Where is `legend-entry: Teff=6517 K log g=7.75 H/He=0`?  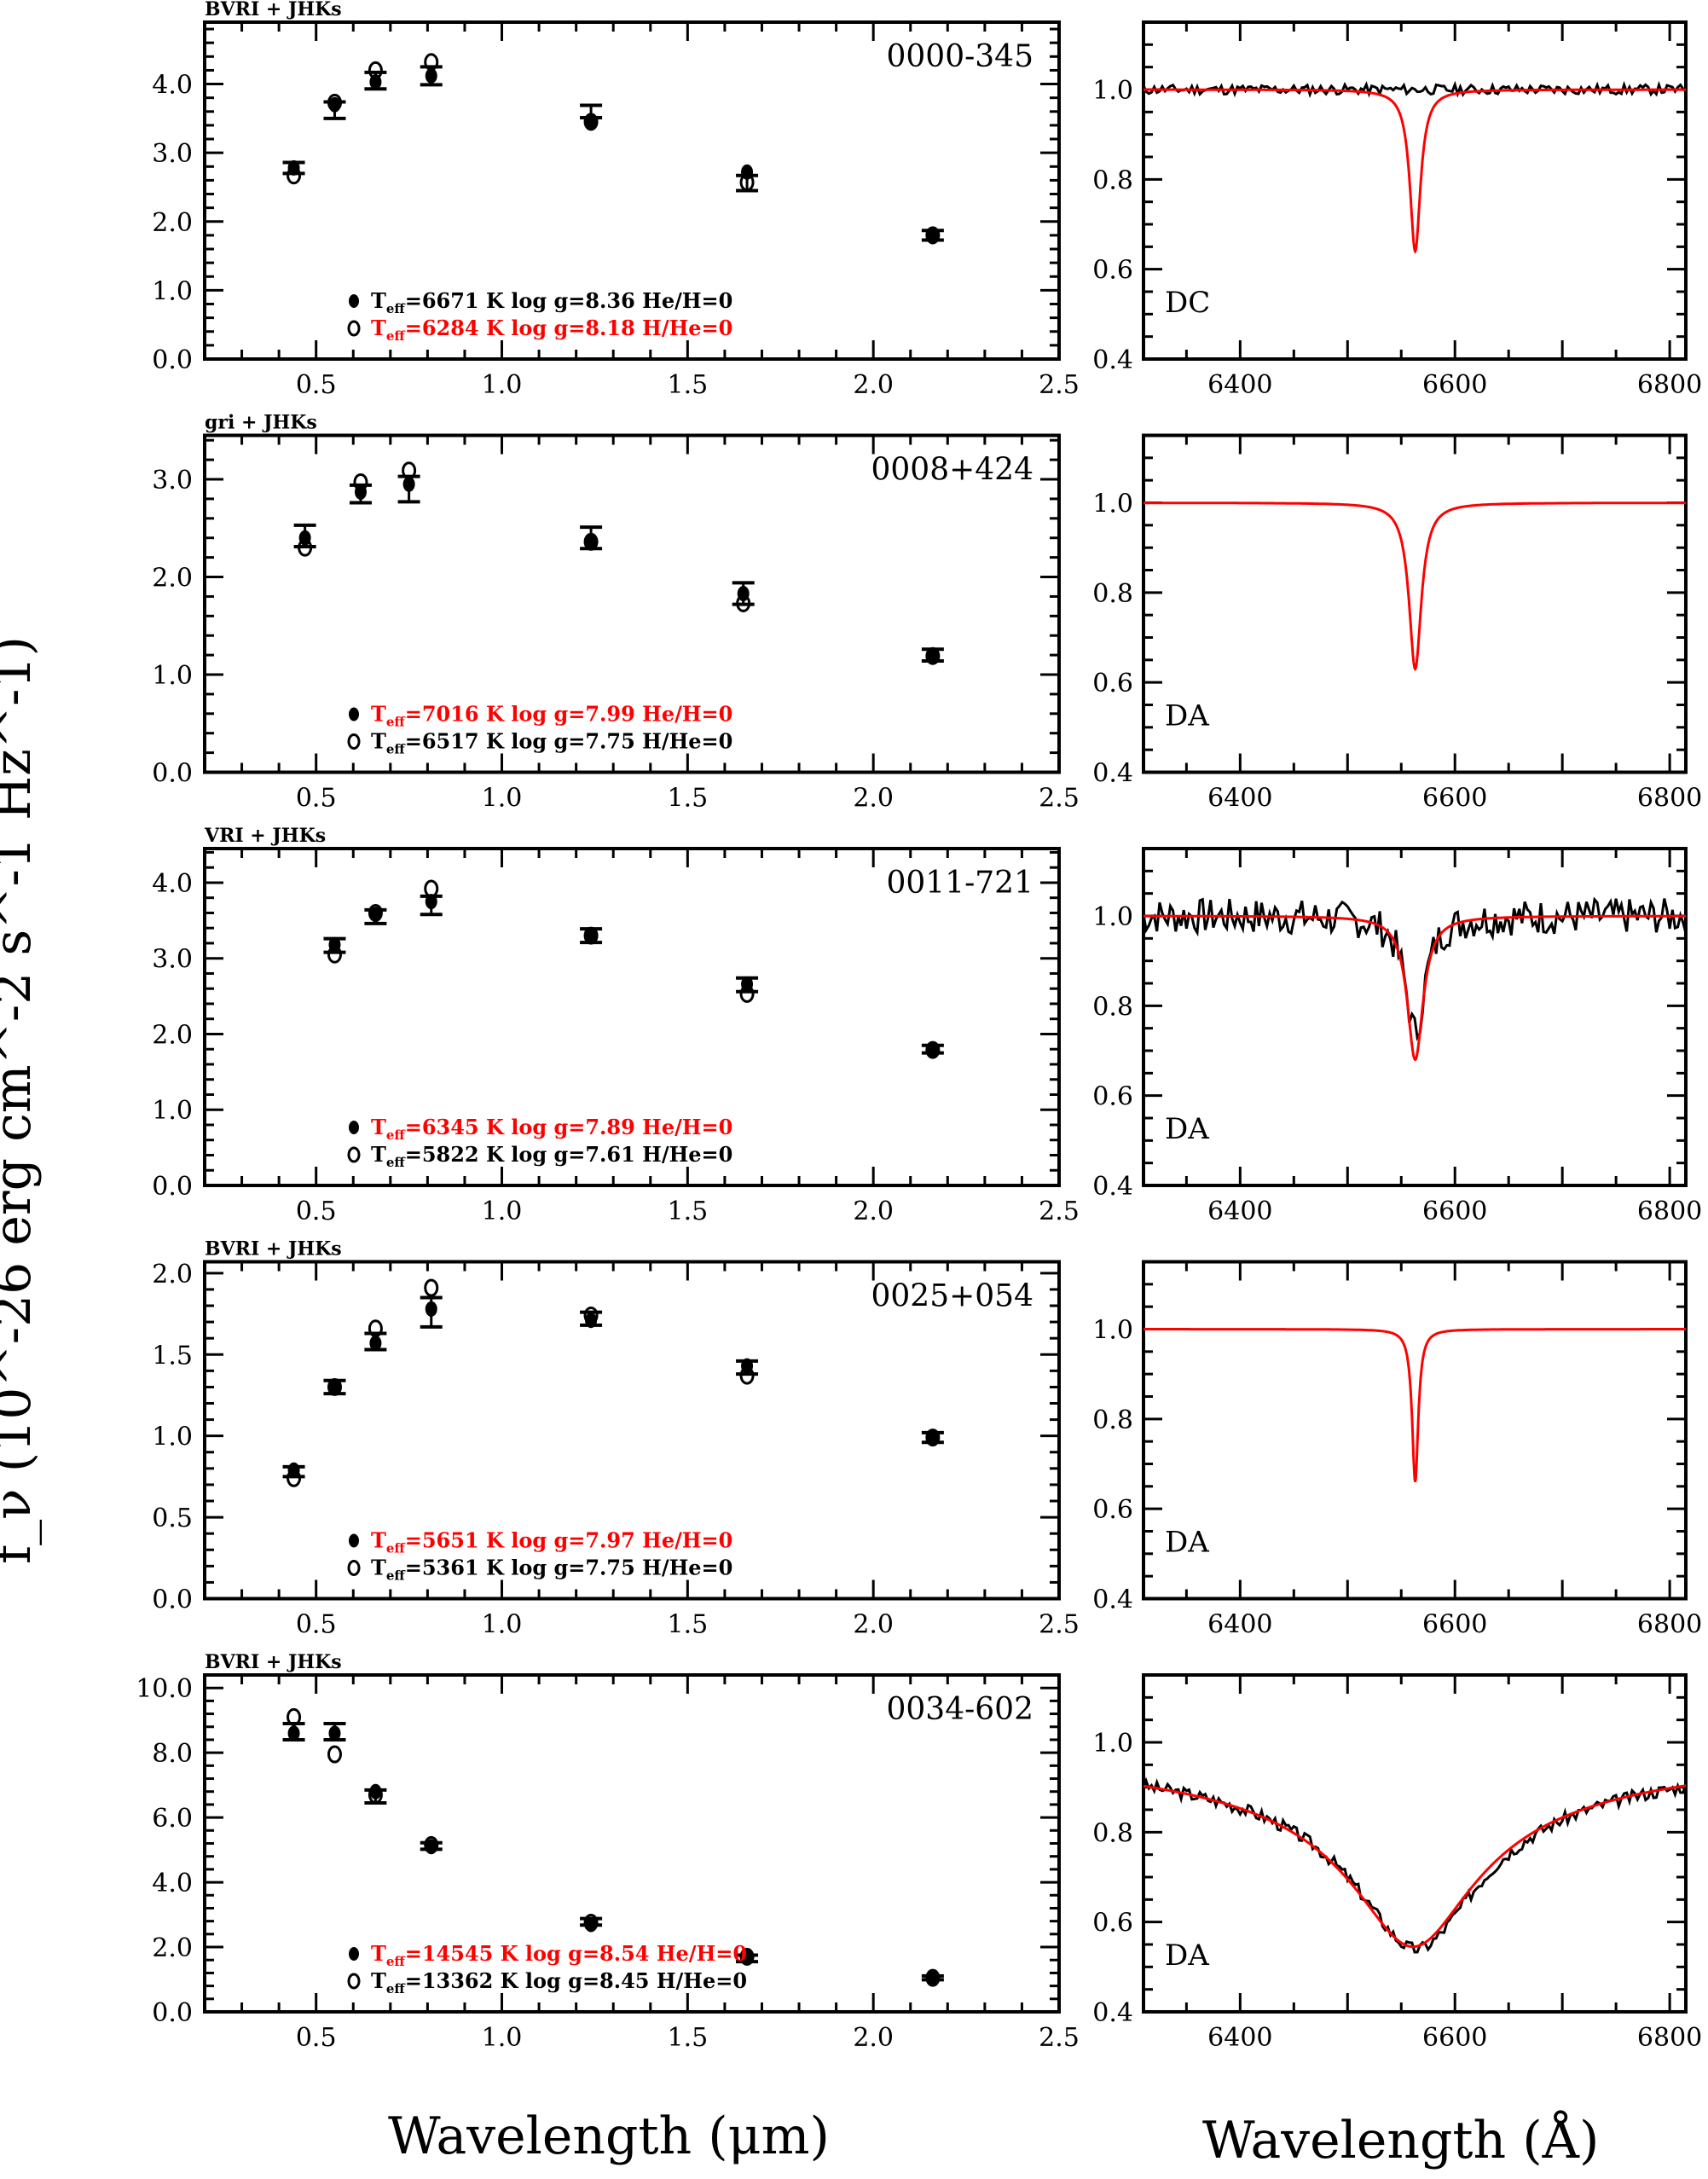 legend-entry: Teff=6517 K log g=7.75 H/He=0 is located at coordinates (551, 743).